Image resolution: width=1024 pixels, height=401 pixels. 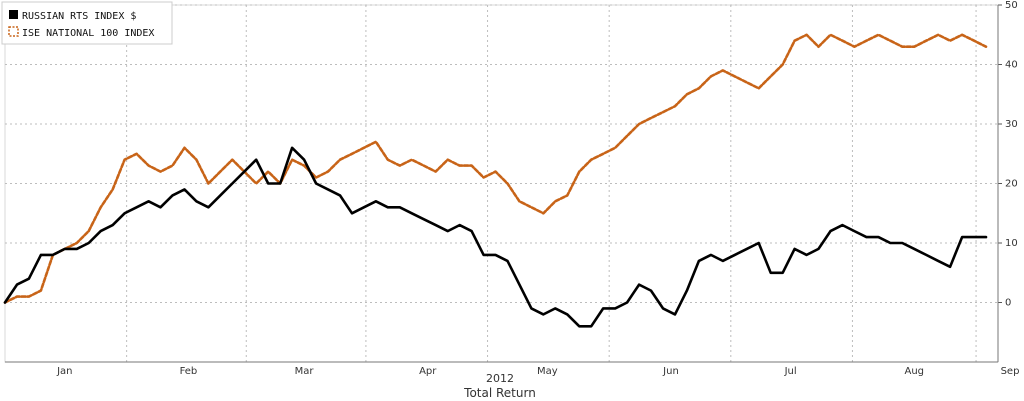 What do you see at coordinates (500, 378) in the screenshot?
I see `x-axis-year-label: 2012` at bounding box center [500, 378].